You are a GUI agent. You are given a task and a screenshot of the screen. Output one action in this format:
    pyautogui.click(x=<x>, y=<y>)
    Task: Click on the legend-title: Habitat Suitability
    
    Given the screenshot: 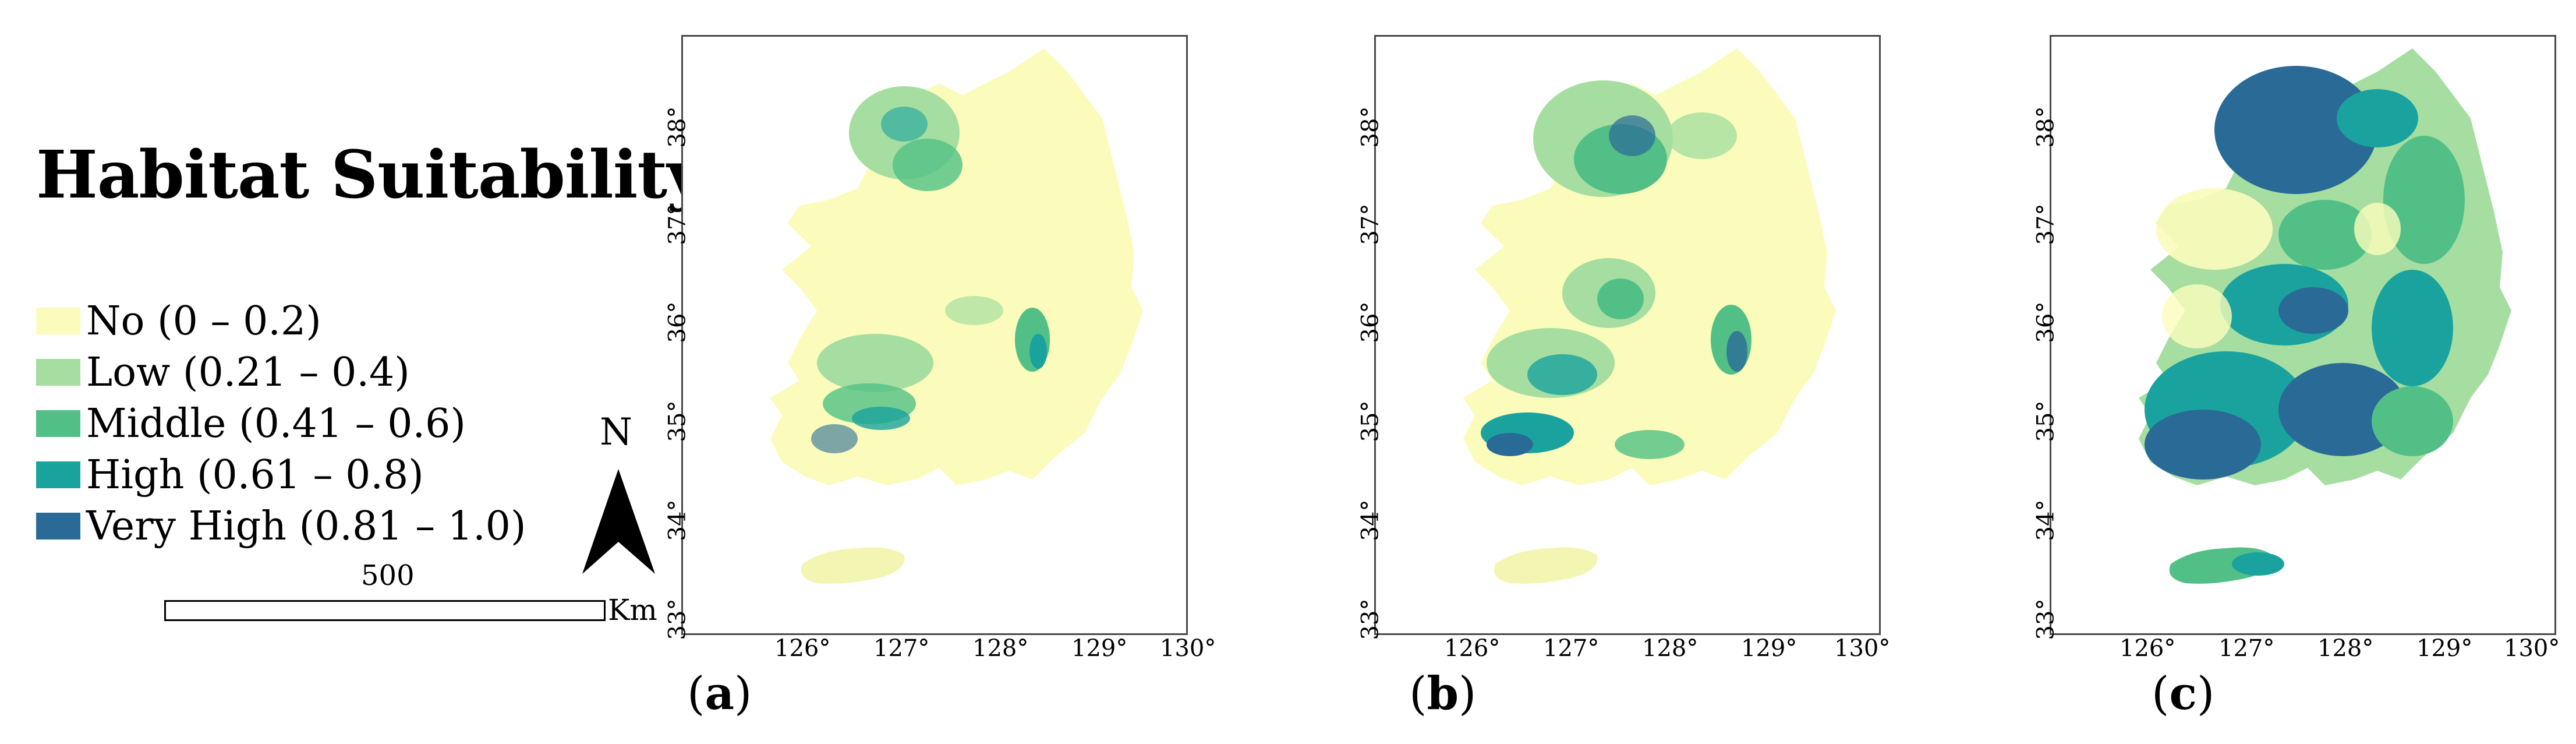 What is the action you would take?
    pyautogui.click(x=370, y=175)
    